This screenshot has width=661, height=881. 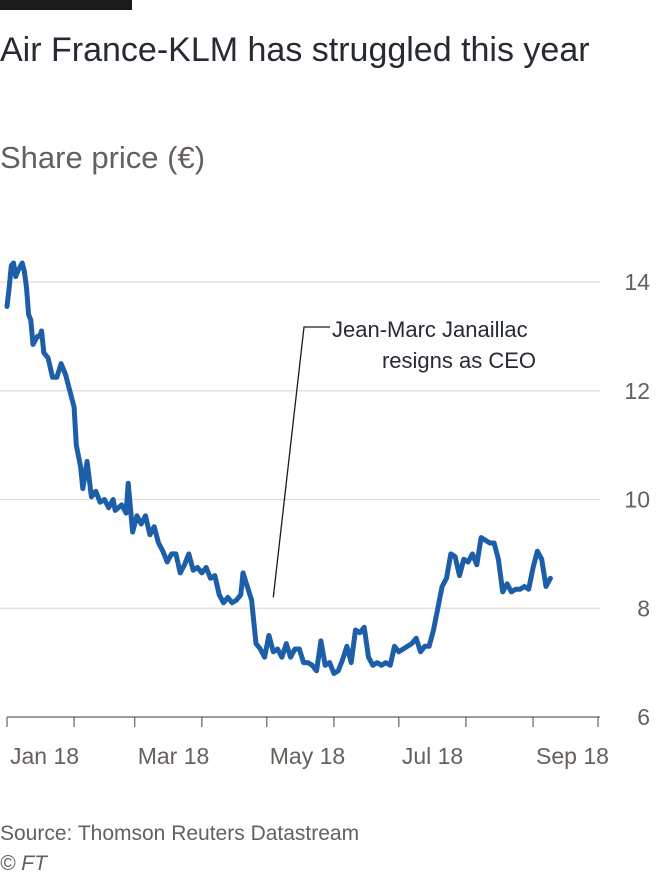 I want to click on y-tick-label-10: 10, so click(x=637, y=500).